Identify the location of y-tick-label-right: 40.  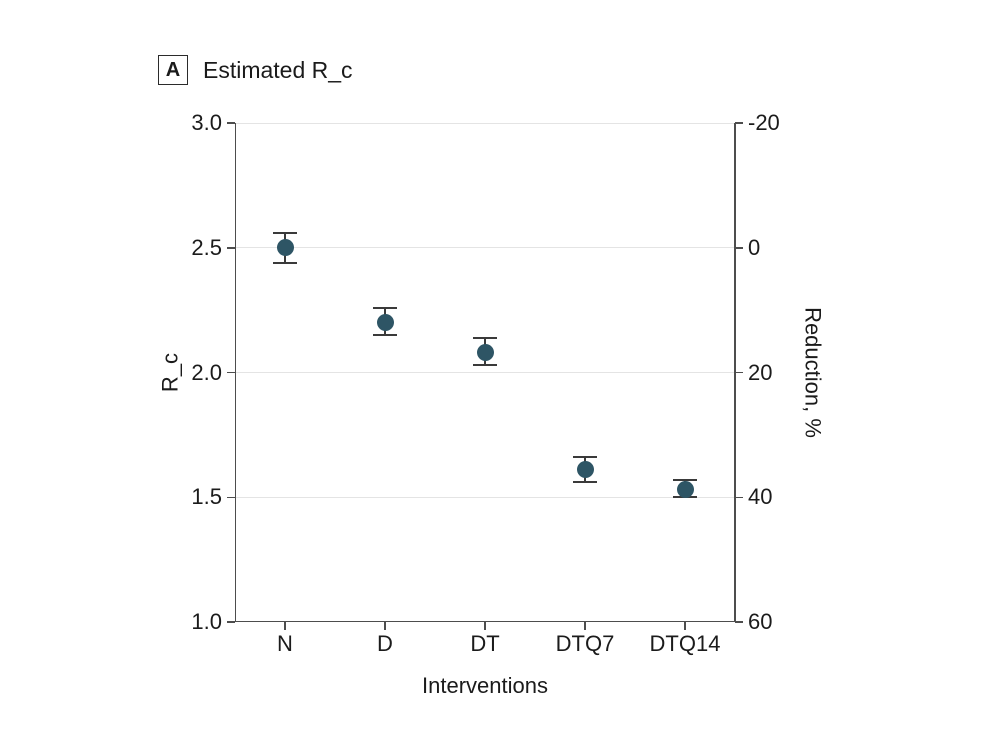
(760, 497).